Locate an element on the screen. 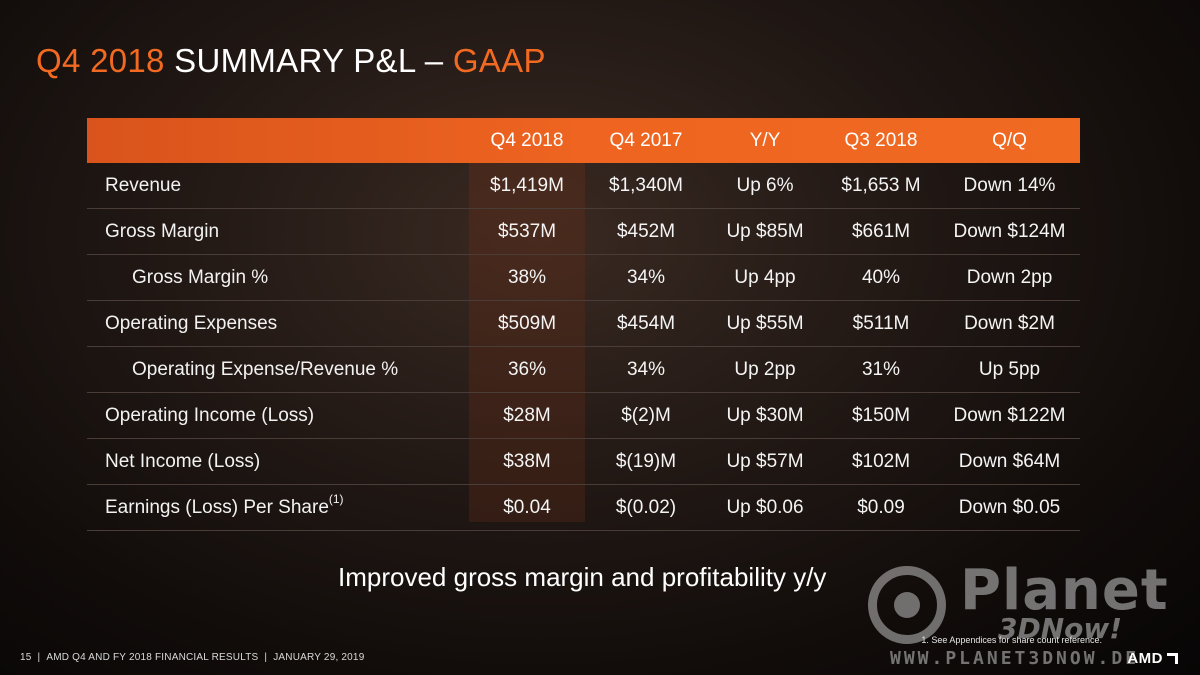  cell-value: $28M is located at coordinates (527, 415).